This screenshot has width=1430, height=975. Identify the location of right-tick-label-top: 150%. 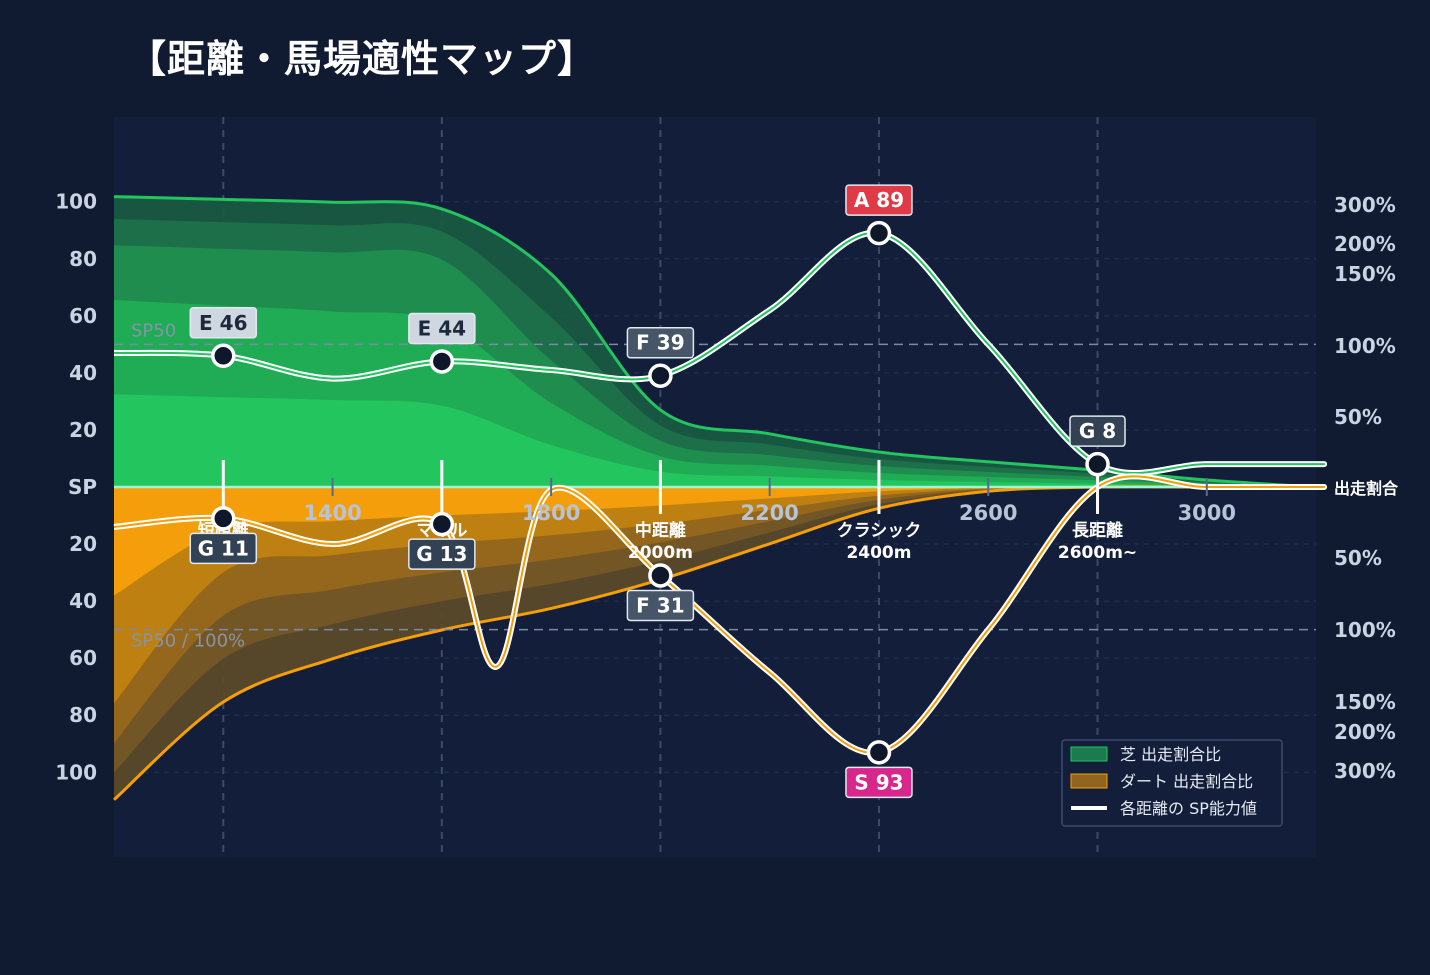
(1365, 274).